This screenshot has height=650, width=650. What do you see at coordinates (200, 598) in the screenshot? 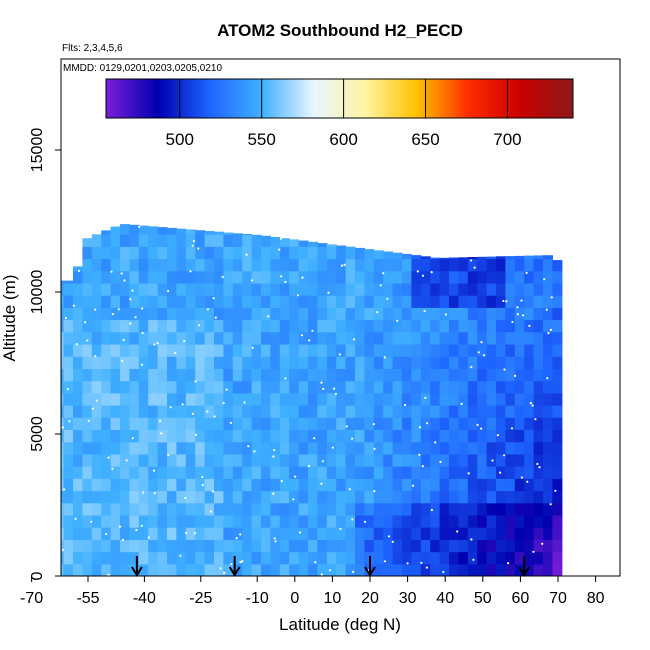
I see `x-tick-label--25: -25` at bounding box center [200, 598].